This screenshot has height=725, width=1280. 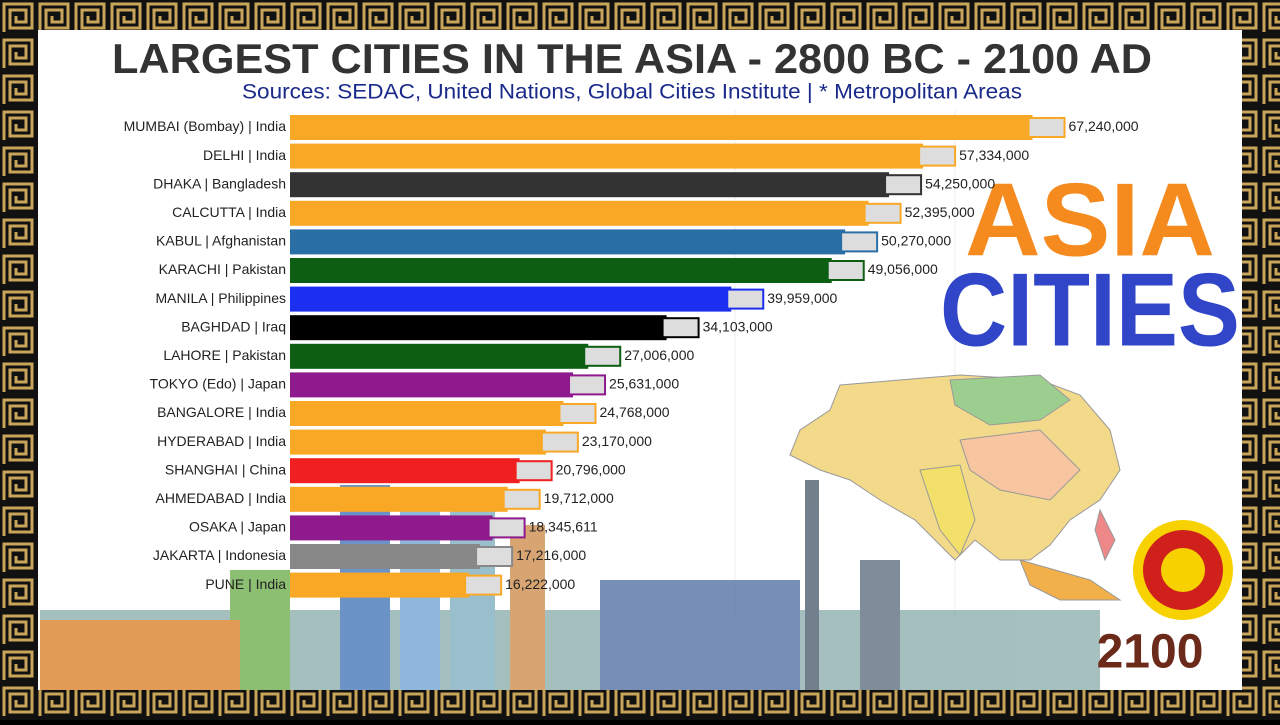 What do you see at coordinates (635, 412) in the screenshot?
I see `value-label: 24,768,000` at bounding box center [635, 412].